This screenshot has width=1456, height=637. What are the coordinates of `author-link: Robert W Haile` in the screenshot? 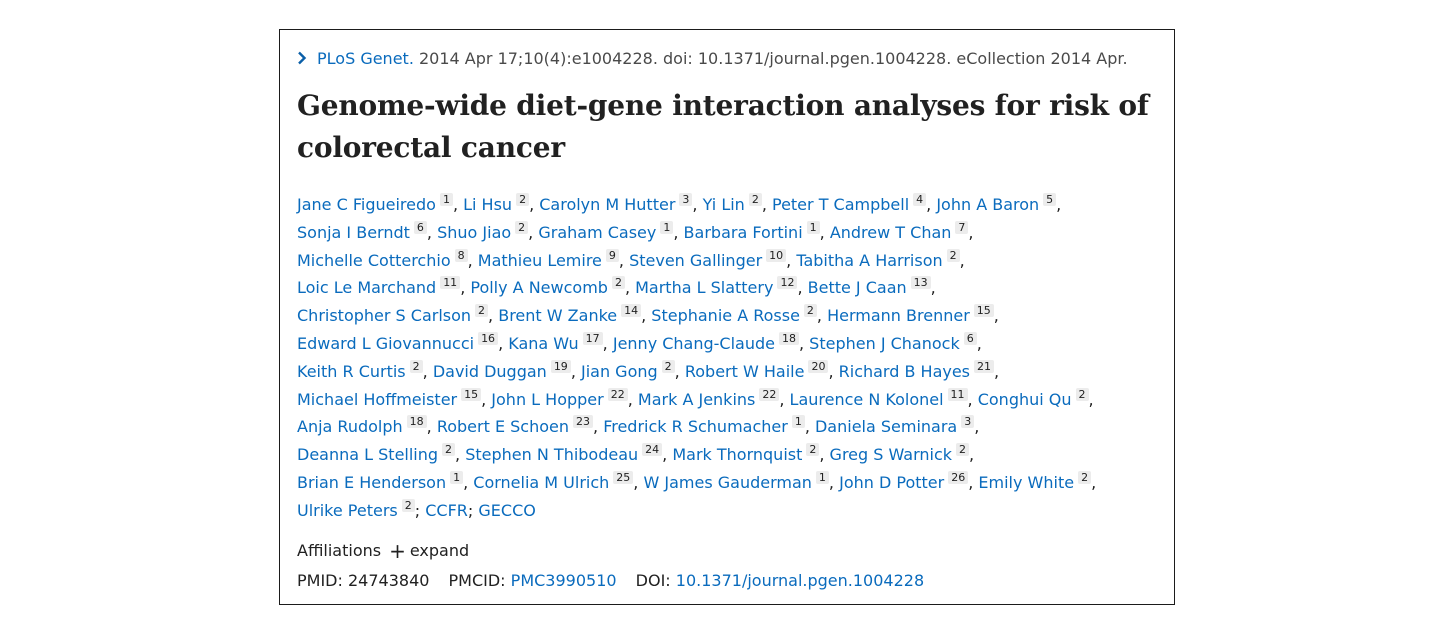 It's located at (744, 371).